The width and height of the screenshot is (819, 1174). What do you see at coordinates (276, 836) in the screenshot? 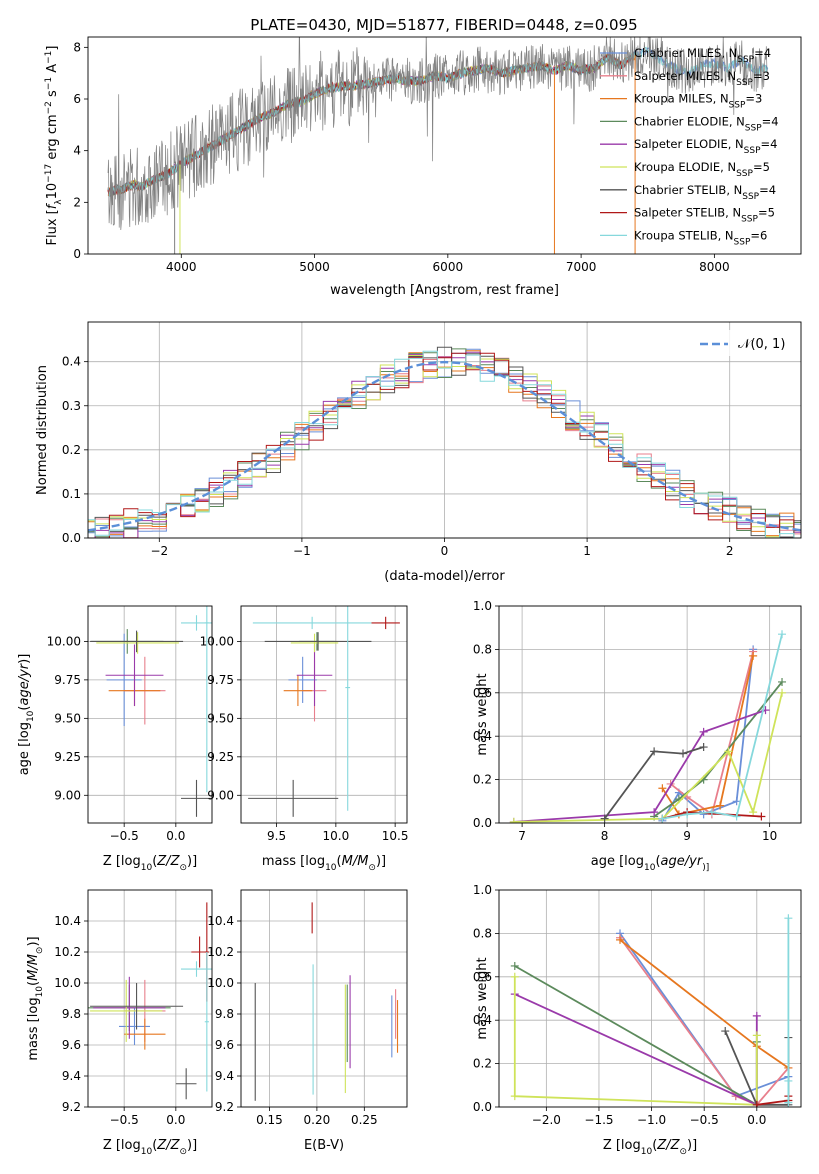
I see `x-tick-label: 9.5` at bounding box center [276, 836].